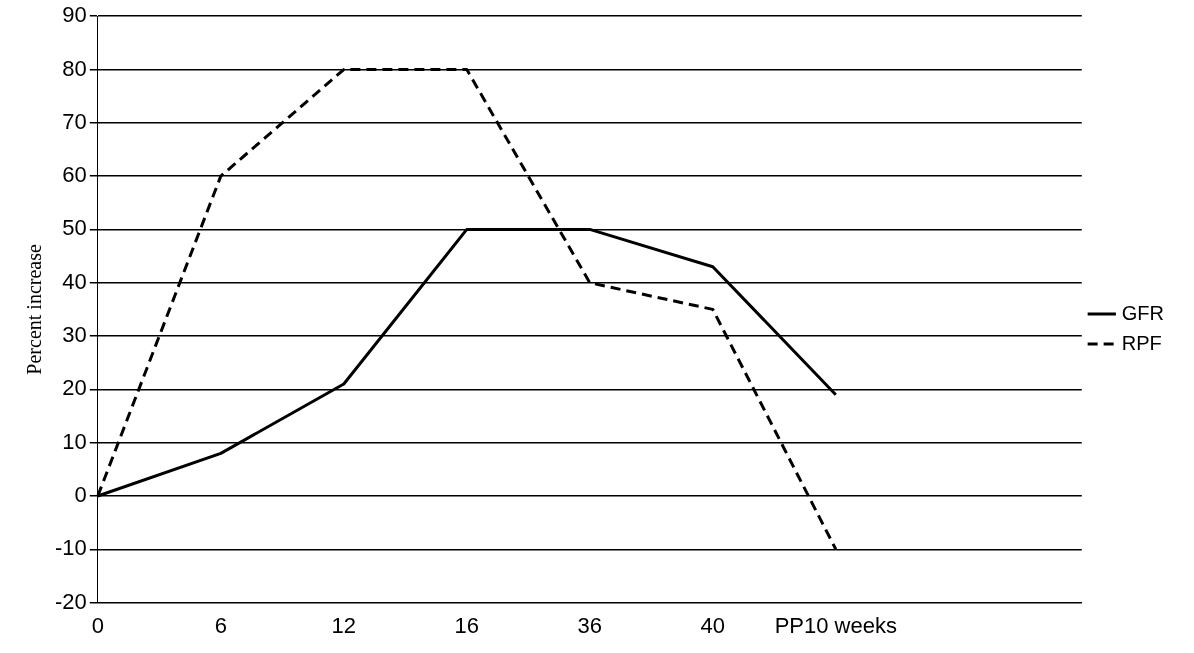  I want to click on y-tick-label: 10, so click(74, 441).